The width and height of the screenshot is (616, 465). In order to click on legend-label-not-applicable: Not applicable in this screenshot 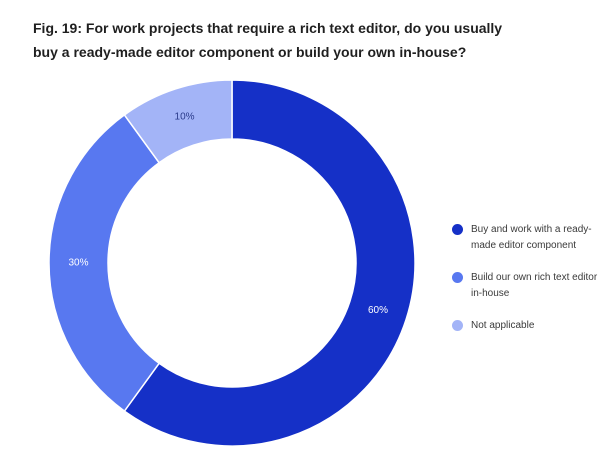, I will do `click(503, 325)`.